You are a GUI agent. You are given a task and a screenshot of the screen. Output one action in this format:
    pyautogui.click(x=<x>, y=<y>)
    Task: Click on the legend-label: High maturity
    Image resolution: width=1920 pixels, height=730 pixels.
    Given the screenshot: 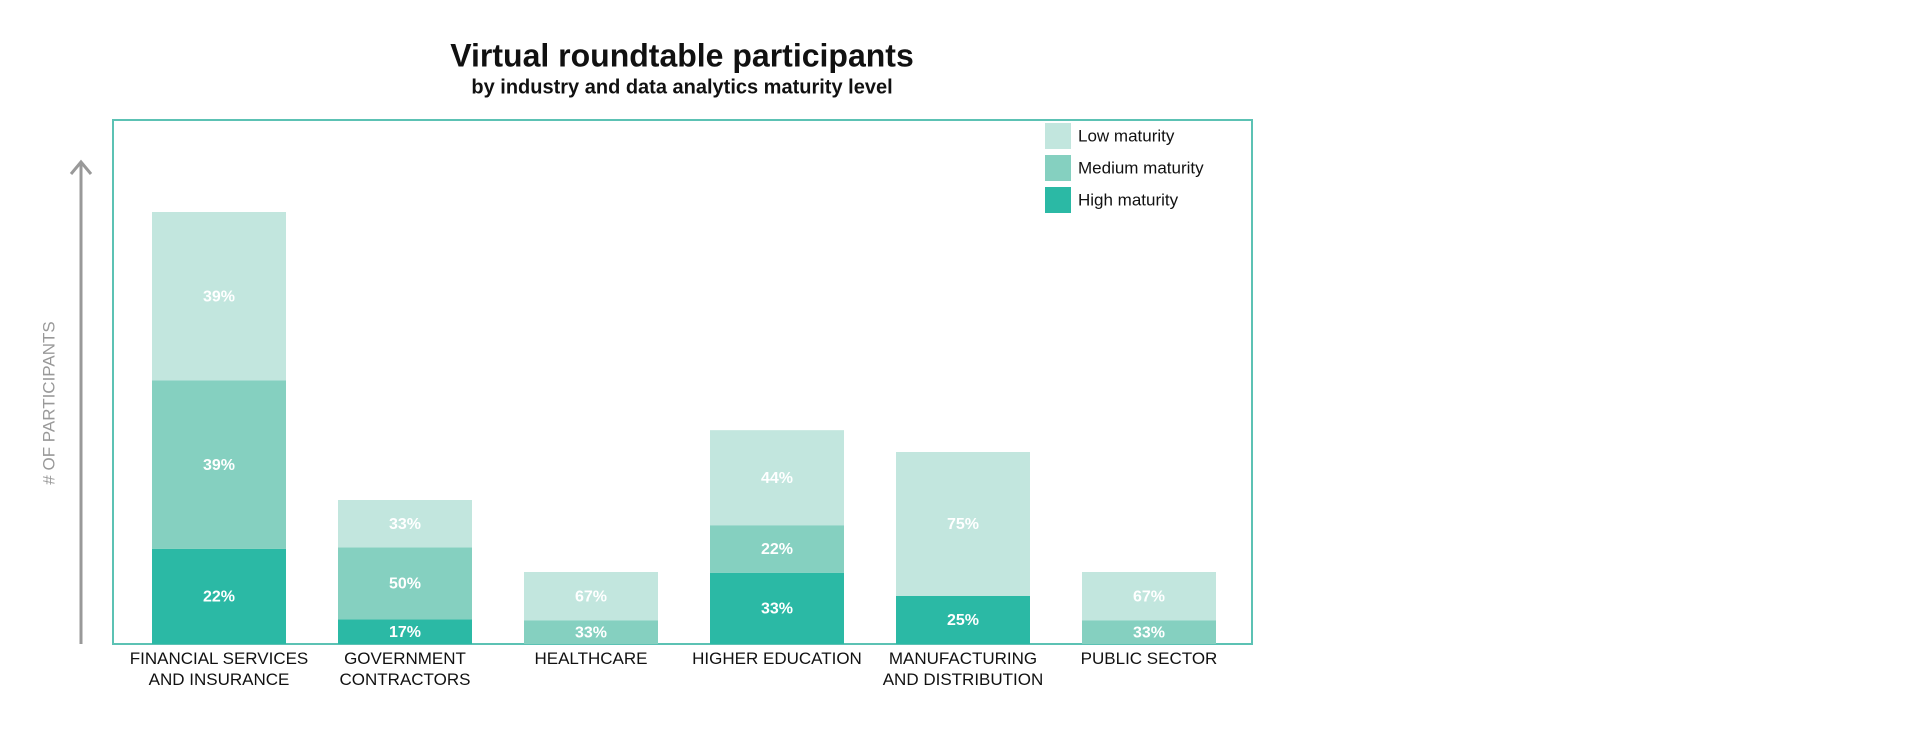 What is the action you would take?
    pyautogui.click(x=1128, y=199)
    